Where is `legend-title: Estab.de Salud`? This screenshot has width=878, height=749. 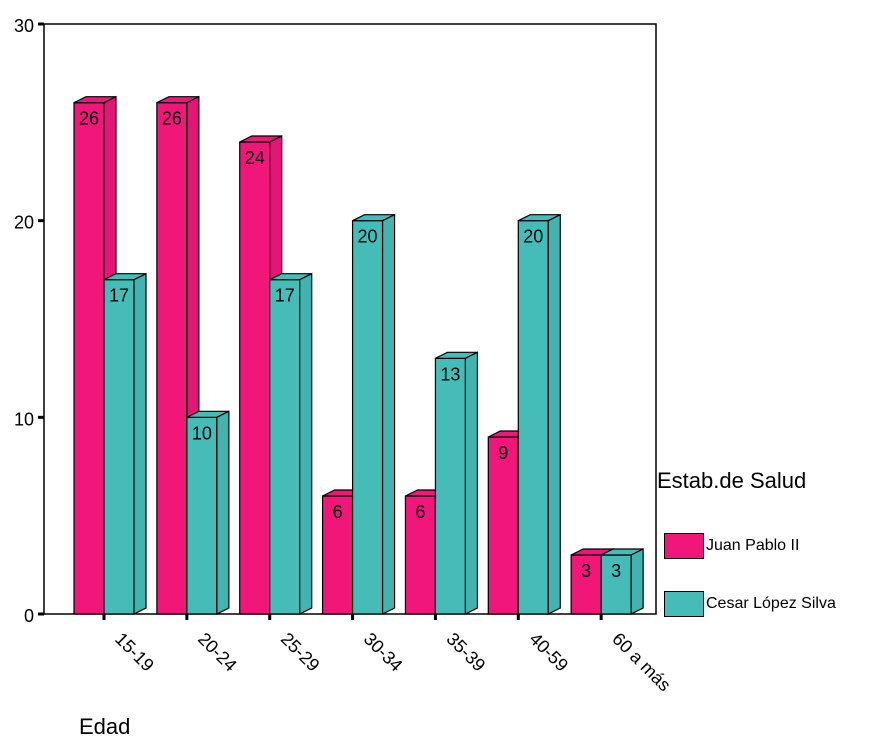
legend-title: Estab.de Salud is located at coordinates (732, 480).